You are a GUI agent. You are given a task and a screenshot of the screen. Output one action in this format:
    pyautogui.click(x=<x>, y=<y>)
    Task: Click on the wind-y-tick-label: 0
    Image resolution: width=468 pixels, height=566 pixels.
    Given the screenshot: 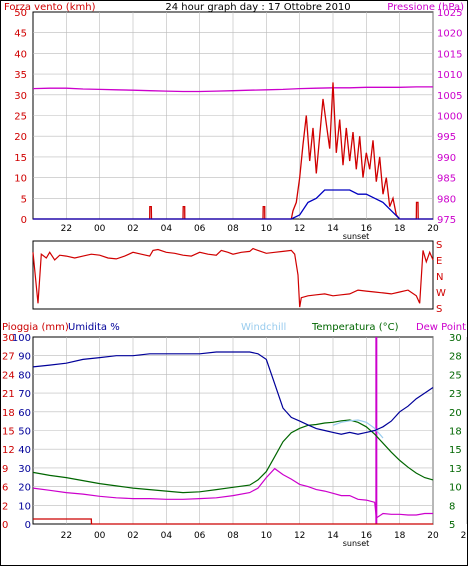 What is the action you would take?
    pyautogui.click(x=24, y=220)
    